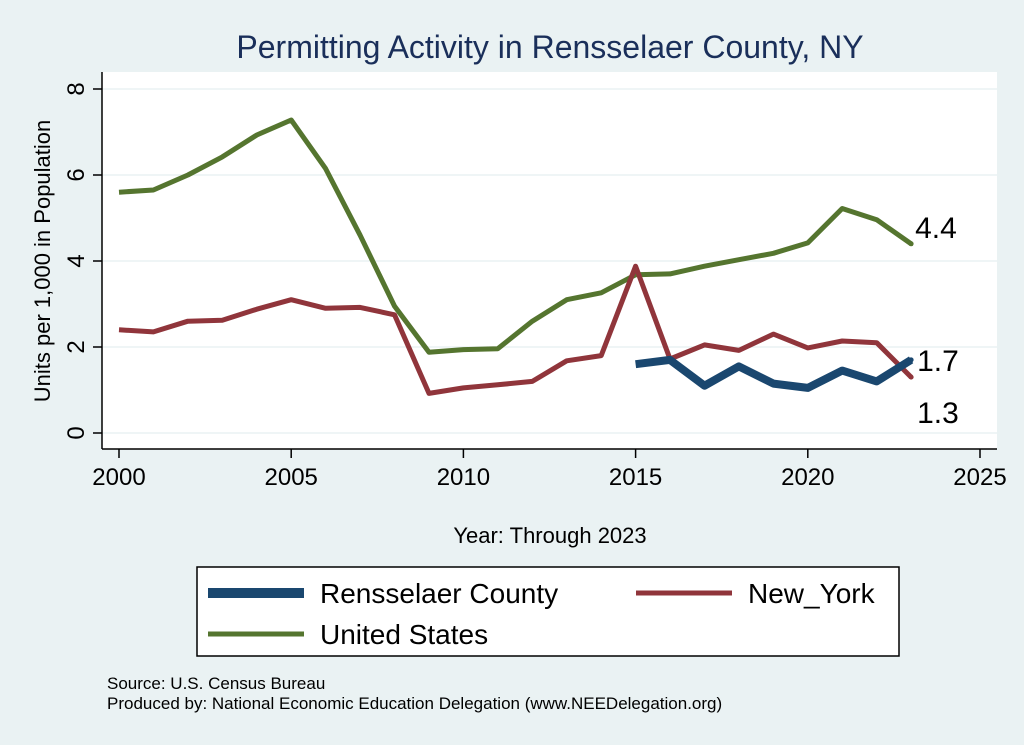 The height and width of the screenshot is (745, 1024). What do you see at coordinates (76, 432) in the screenshot?
I see `y-tick-label: 0` at bounding box center [76, 432].